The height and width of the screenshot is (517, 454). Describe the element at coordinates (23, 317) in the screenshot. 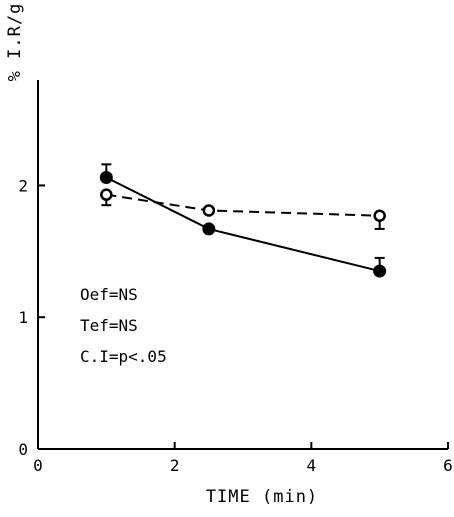

I see `y-tick-label: 1` at that location.